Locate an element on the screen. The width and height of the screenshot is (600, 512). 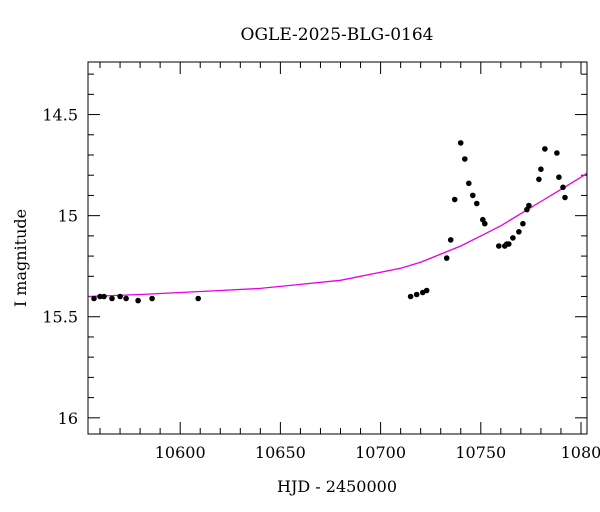
x-tick-label: 1080 is located at coordinates (580, 452).